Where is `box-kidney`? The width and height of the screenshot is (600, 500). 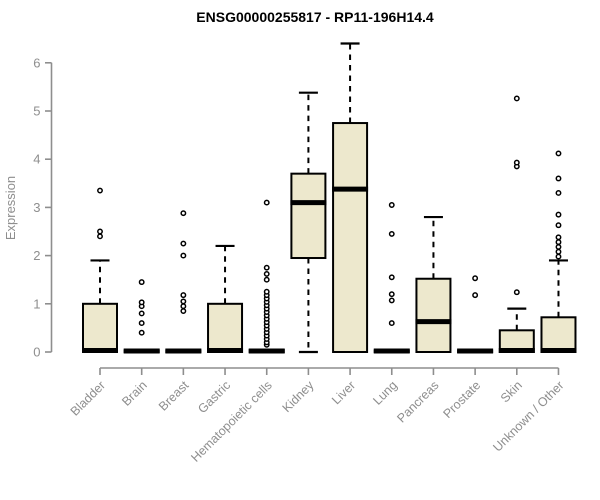 box-kidney is located at coordinates (308, 222).